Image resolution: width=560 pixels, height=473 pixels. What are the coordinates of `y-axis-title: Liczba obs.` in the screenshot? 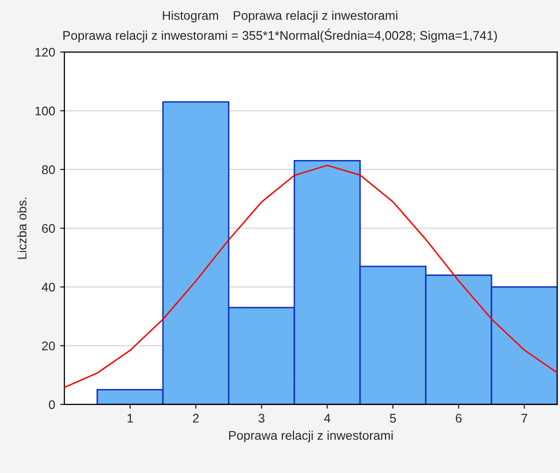 It's located at (21, 228).